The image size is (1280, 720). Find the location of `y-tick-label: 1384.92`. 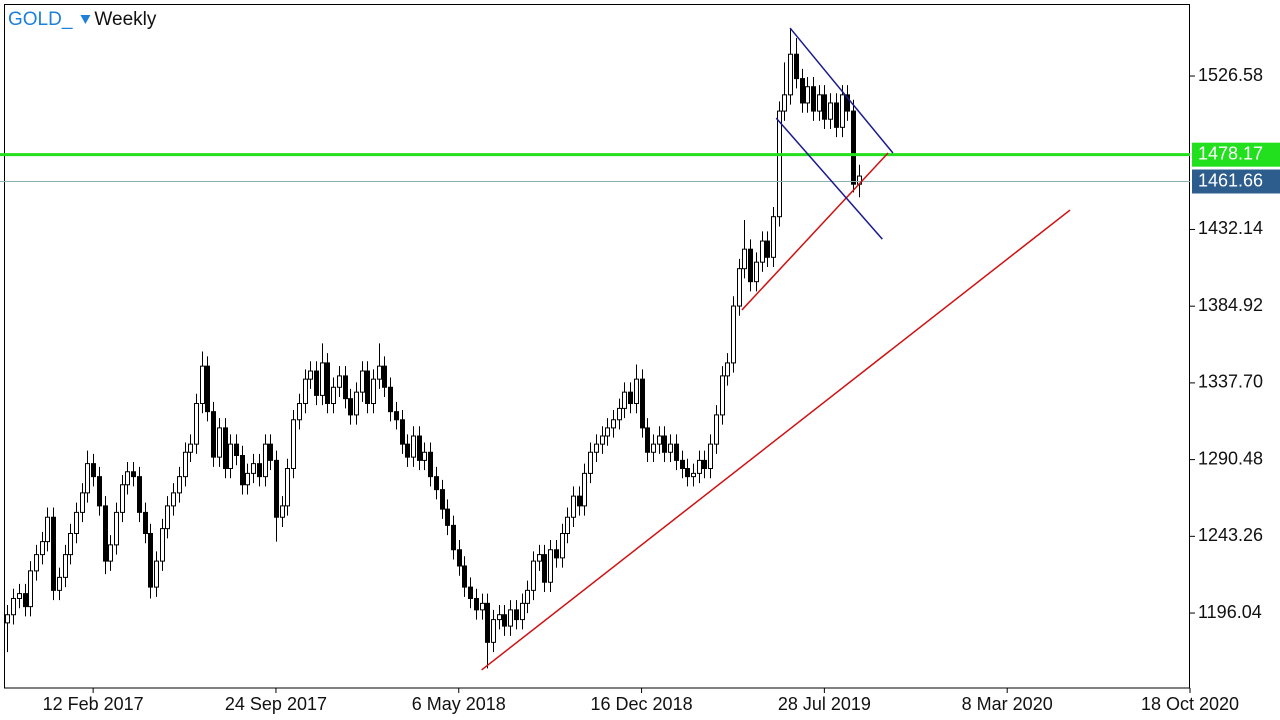

y-tick-label: 1384.92 is located at coordinates (1230, 305).